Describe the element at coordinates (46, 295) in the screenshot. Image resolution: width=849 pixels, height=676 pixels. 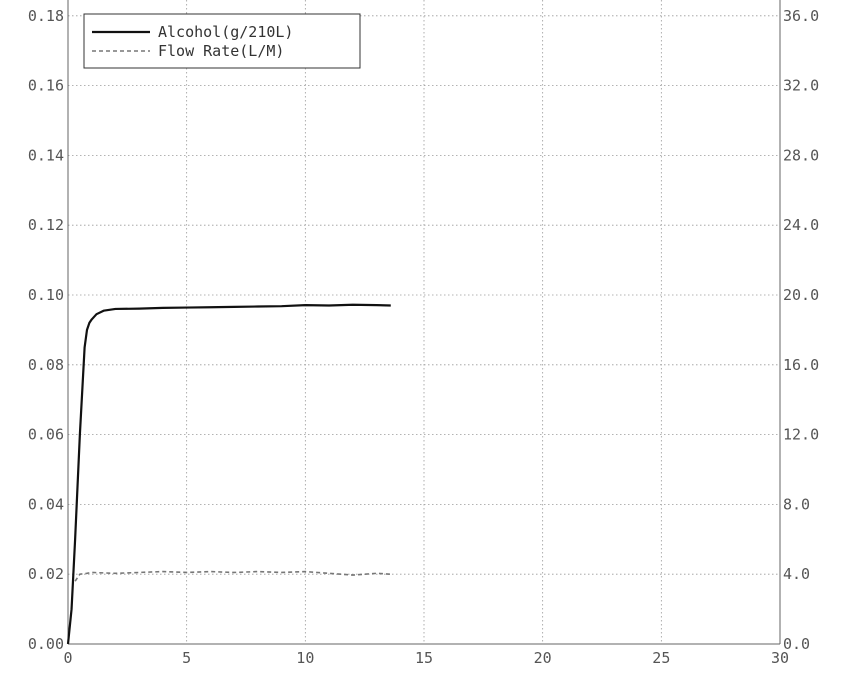
I see `y-left-tick-label: 0.10` at that location.